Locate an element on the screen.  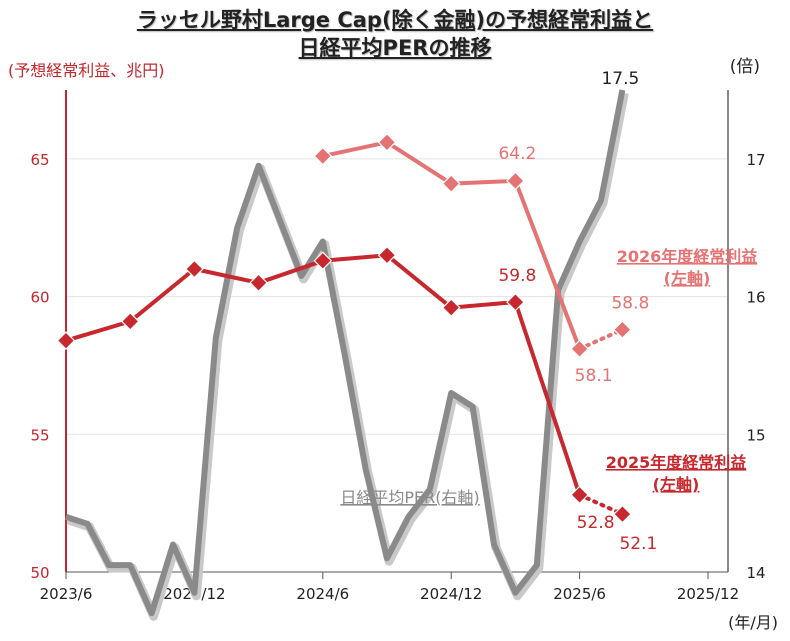
x-tick-label: 2023/6 is located at coordinates (66, 594).